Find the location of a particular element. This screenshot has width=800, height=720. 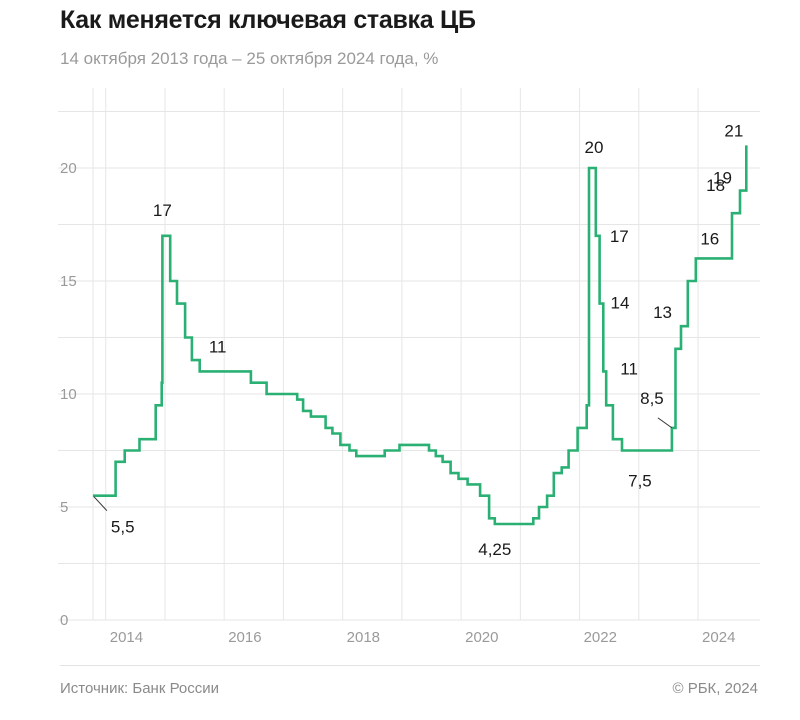

copyright-note: © РБК, 2024 is located at coordinates (715, 688).